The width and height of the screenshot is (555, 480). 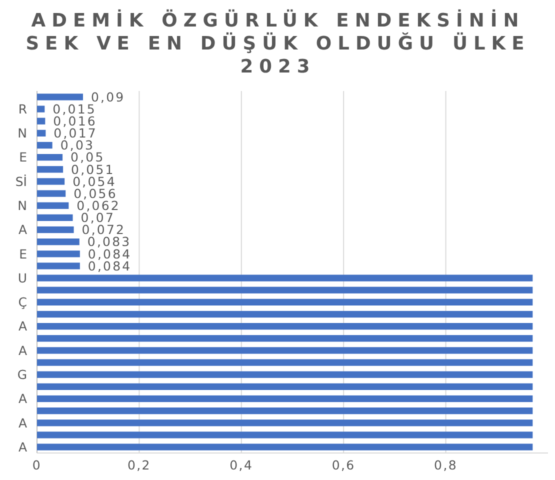 What do you see at coordinates (22, 278) in the screenshot?
I see `y-tick-label: U` at bounding box center [22, 278].